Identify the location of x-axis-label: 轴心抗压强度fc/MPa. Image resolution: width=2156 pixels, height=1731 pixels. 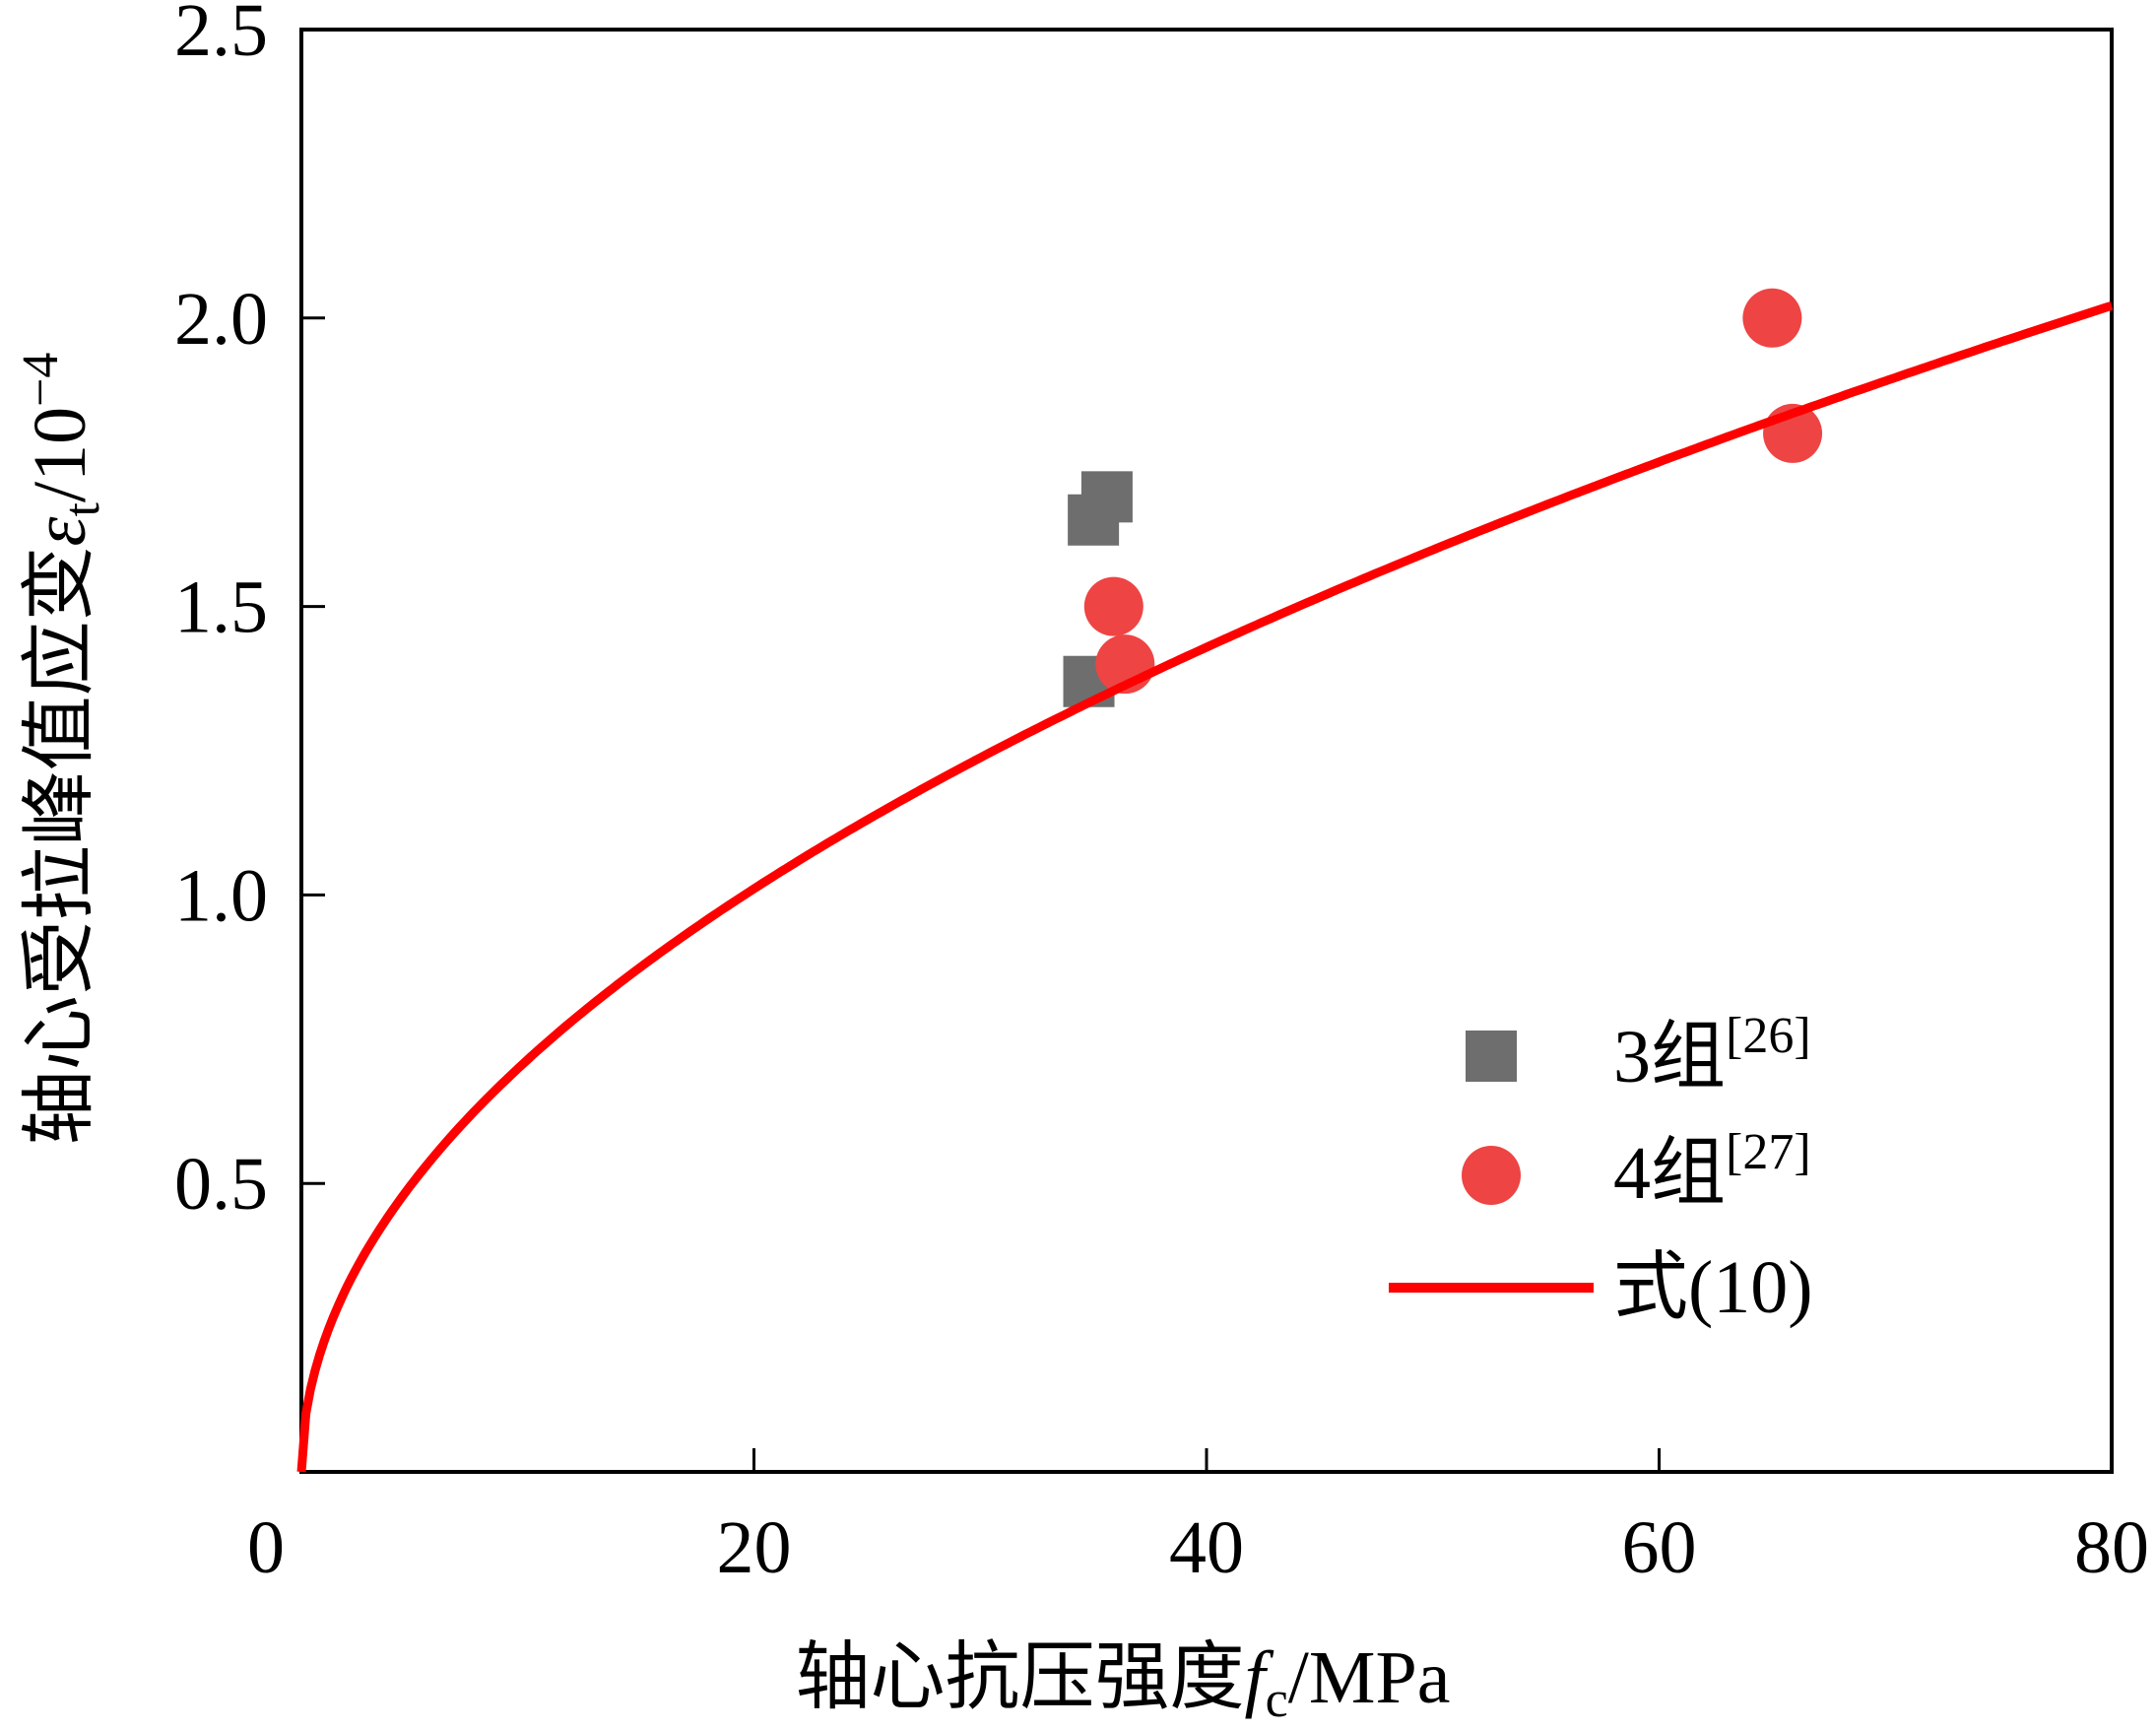
(1124, 1682).